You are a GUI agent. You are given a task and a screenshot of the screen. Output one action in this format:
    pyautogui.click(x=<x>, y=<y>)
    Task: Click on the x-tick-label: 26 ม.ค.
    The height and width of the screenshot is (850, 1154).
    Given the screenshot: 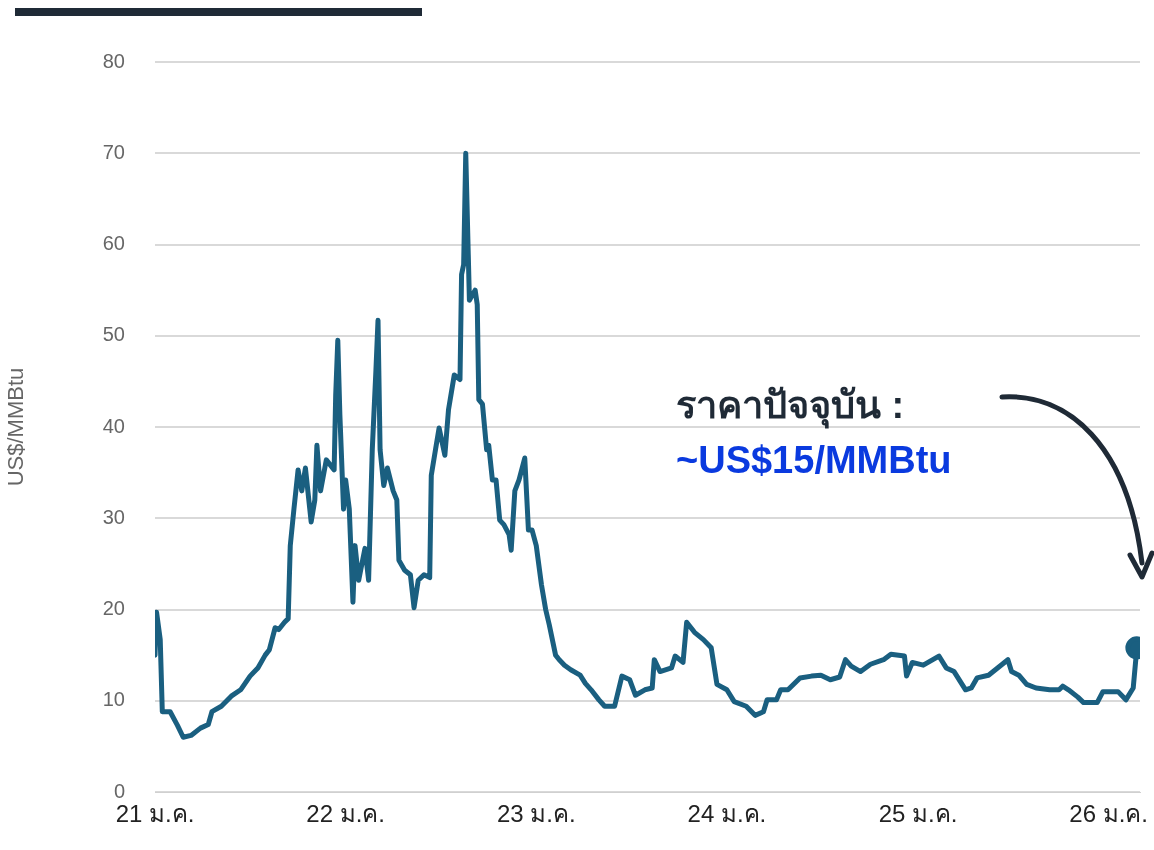 What is the action you would take?
    pyautogui.click(x=1109, y=814)
    